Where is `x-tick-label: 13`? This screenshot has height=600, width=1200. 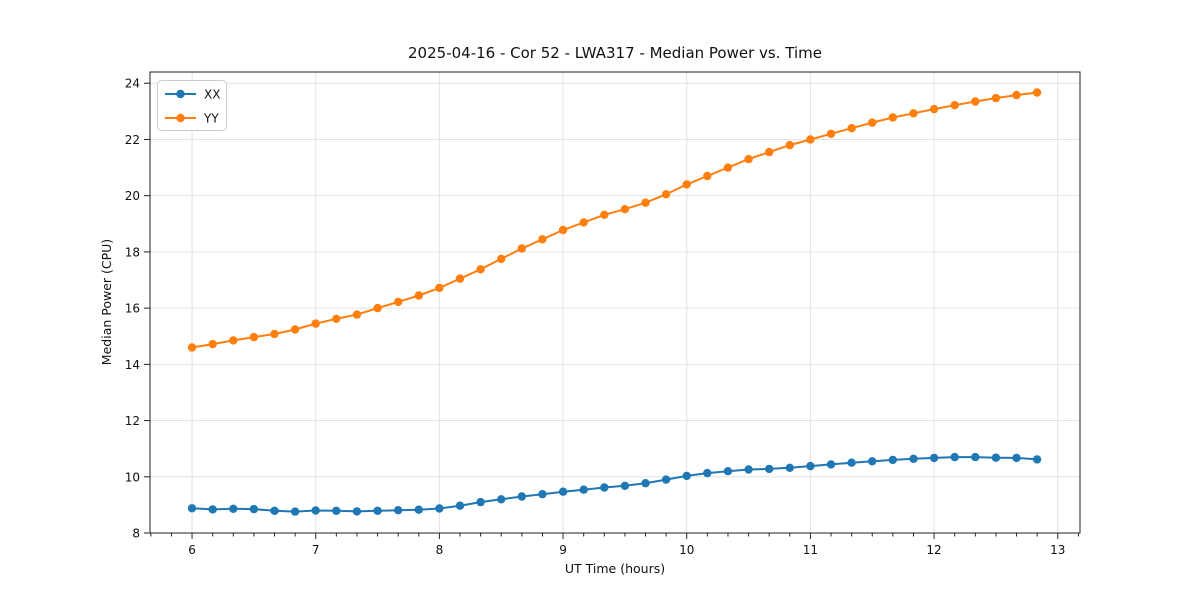
x-tick-label: 13 is located at coordinates (1057, 550).